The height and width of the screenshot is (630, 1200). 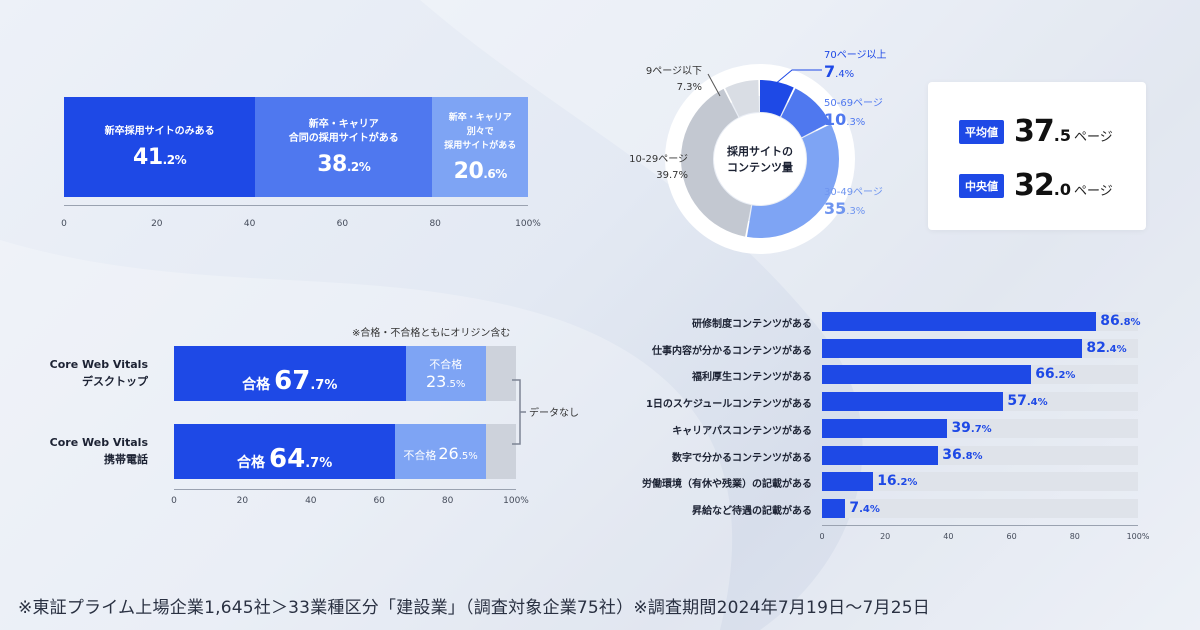 I want to click on pie-label-name: 70ページ以上, so click(x=855, y=55).